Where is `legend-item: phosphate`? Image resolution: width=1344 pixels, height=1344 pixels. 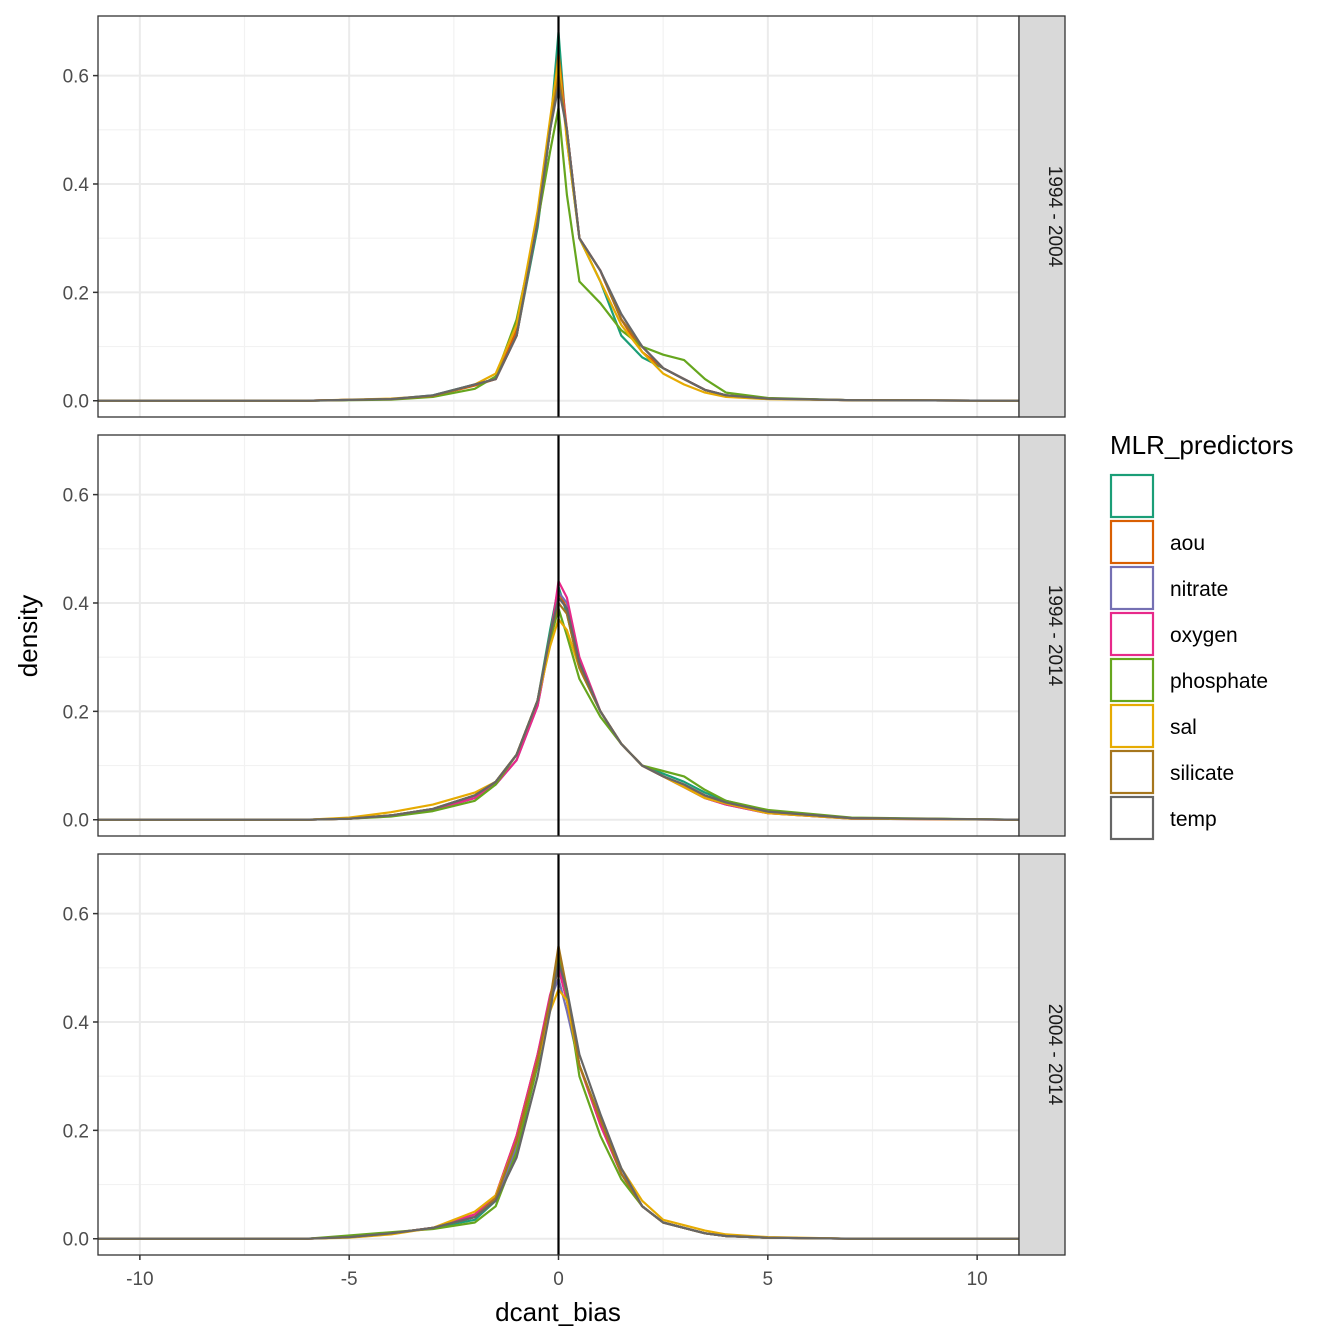 legend-item: phosphate is located at coordinates (1188, 680).